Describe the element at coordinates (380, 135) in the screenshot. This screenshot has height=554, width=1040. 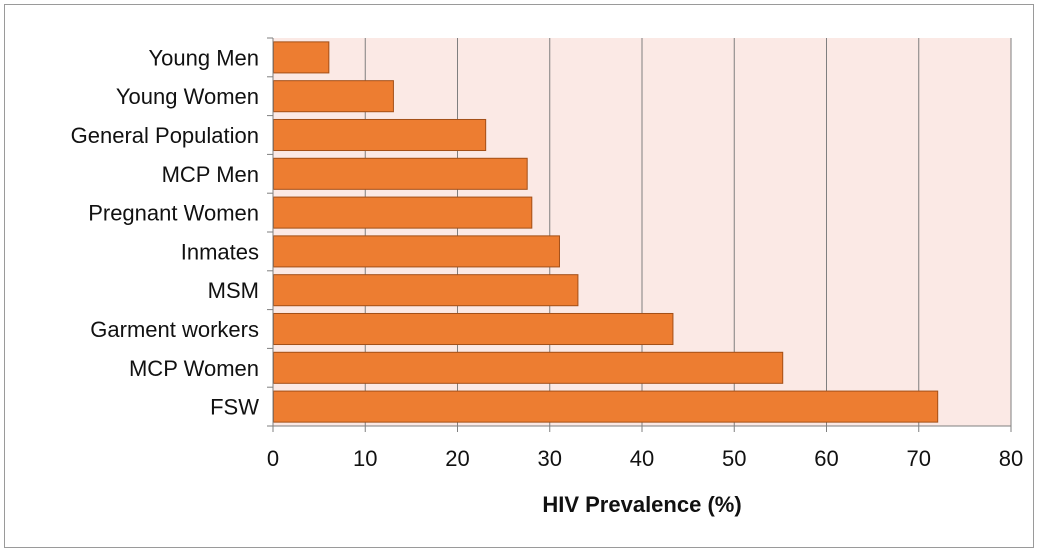
I see `bar-general-population` at that location.